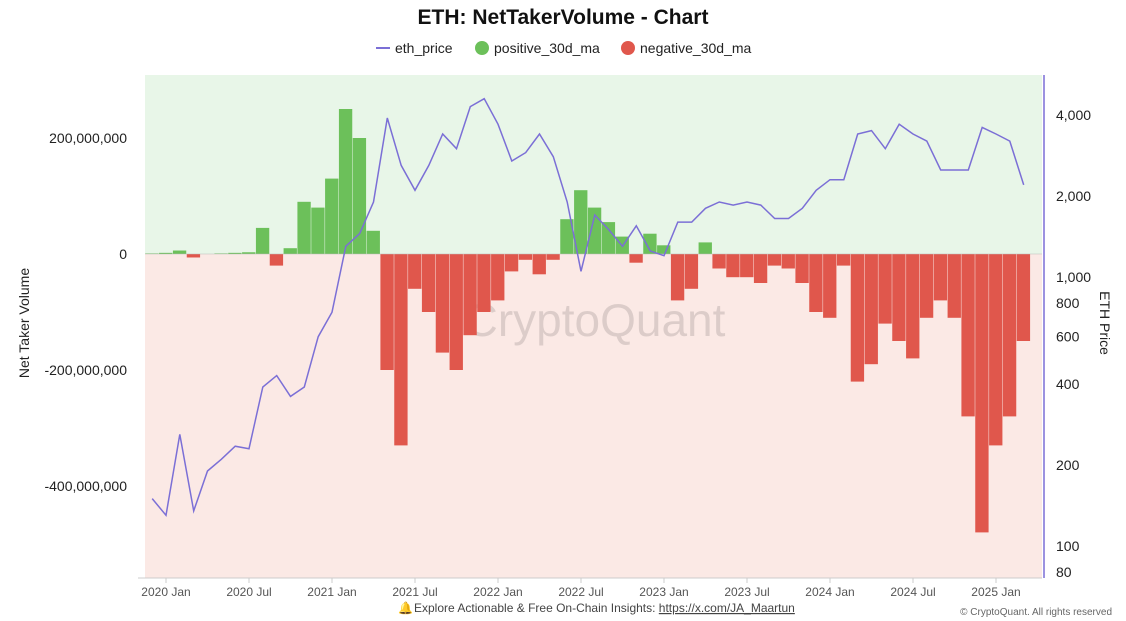 This screenshot has width=1126, height=621. Describe the element at coordinates (663, 592) in the screenshot. I see `x-tick-label: 2023 Jan` at that location.